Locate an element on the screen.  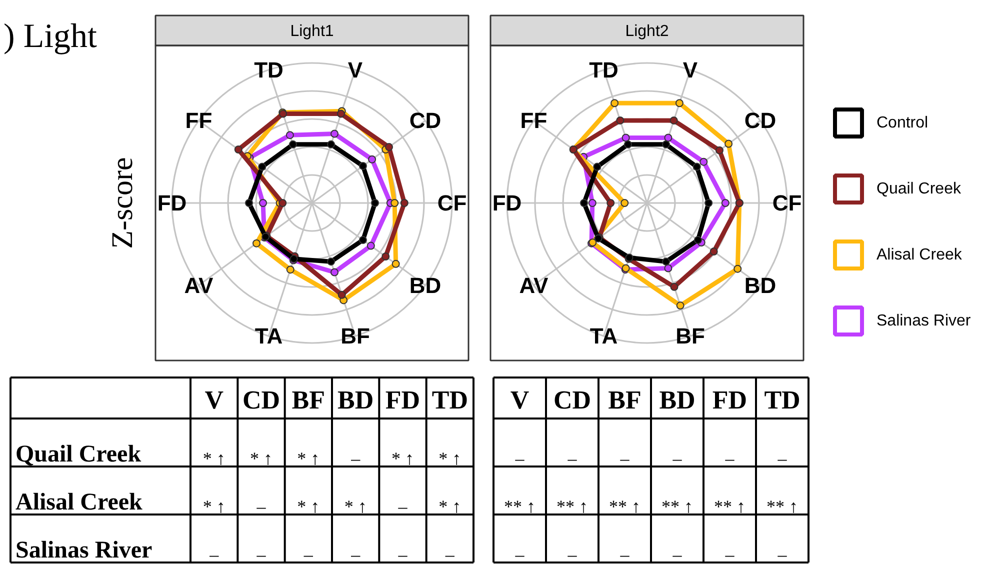
legend-label: Control is located at coordinates (902, 123).